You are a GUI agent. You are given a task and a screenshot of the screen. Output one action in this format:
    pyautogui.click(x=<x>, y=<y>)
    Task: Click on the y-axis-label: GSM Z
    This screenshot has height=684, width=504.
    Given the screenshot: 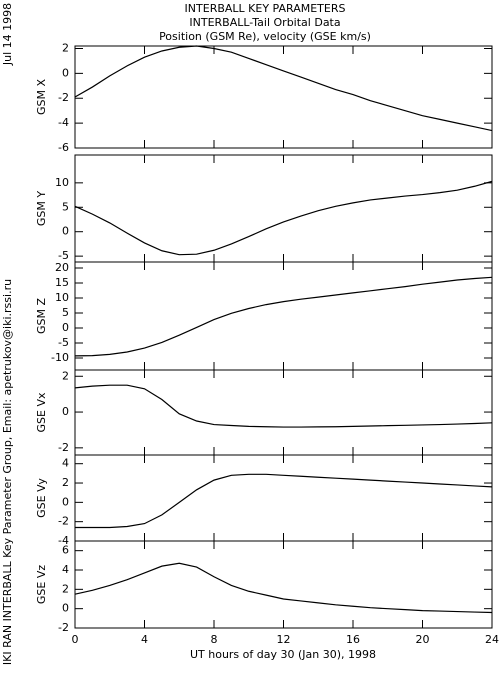 What is the action you would take?
    pyautogui.click(x=41, y=316)
    